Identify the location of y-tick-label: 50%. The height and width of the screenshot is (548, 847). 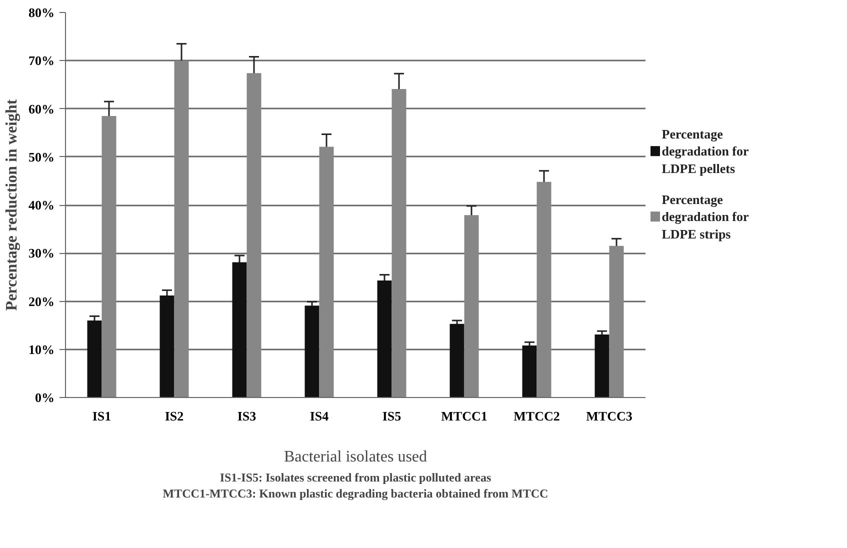
(41, 156).